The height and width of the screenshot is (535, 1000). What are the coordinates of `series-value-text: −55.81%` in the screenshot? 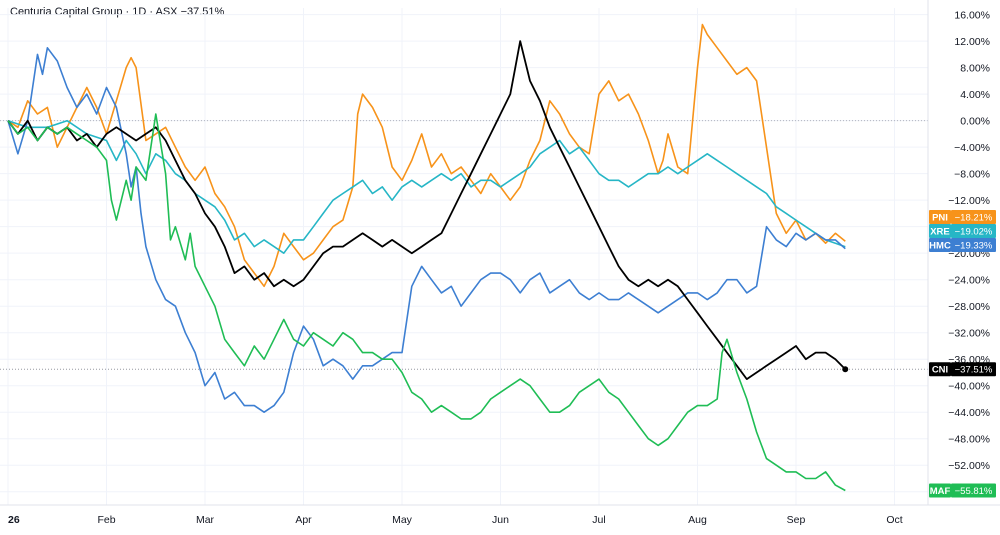 It's located at (974, 491).